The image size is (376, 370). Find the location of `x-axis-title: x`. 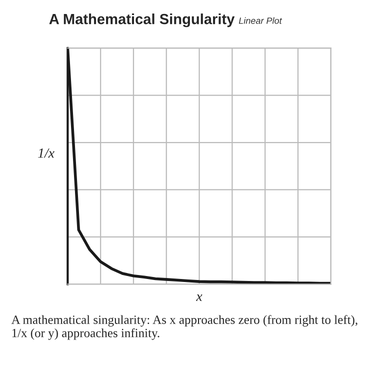

x-axis-title: x is located at coordinates (199, 297).